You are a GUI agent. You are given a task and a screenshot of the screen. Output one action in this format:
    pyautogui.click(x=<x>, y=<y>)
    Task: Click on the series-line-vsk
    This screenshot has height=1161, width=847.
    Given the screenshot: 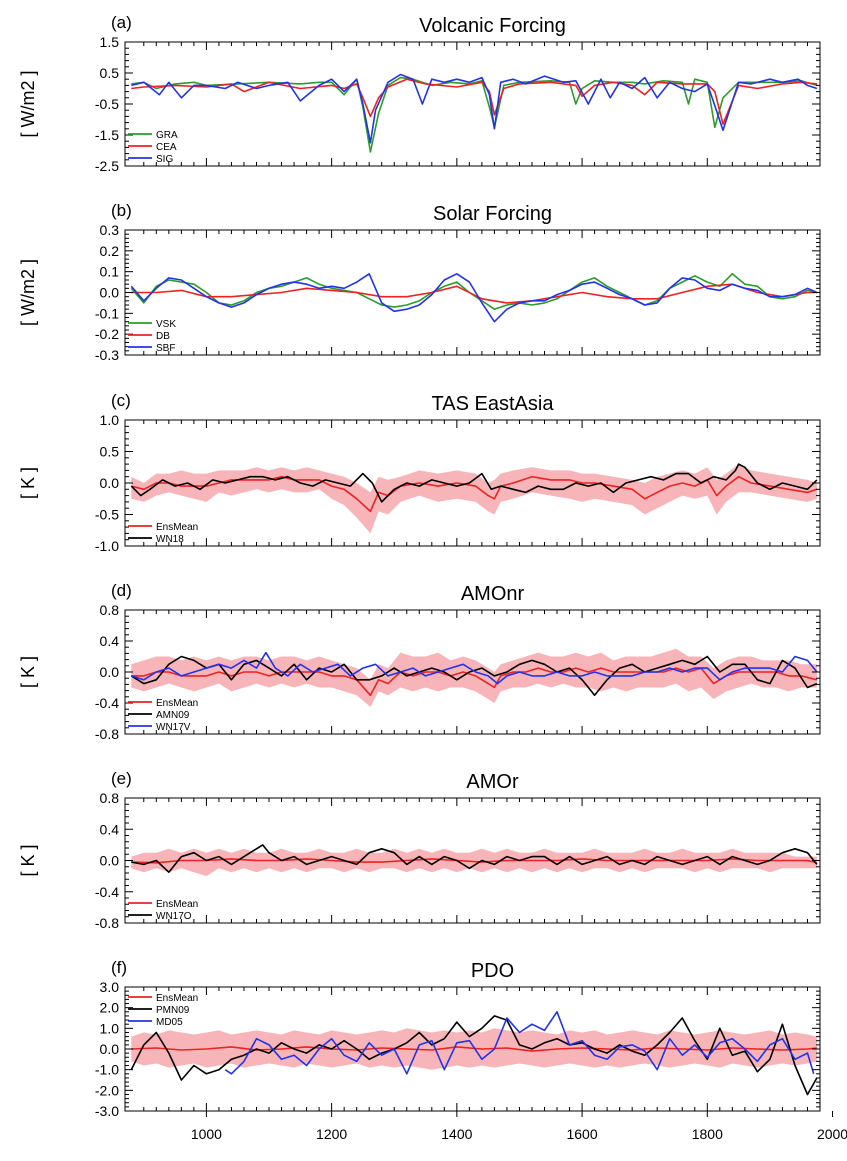 What is the action you would take?
    pyautogui.click(x=474, y=291)
    